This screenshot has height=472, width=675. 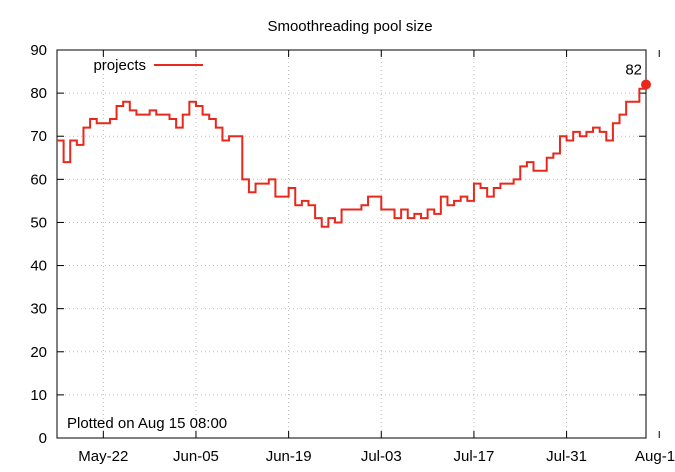 I want to click on y-tick-label: 0, so click(x=43, y=438).